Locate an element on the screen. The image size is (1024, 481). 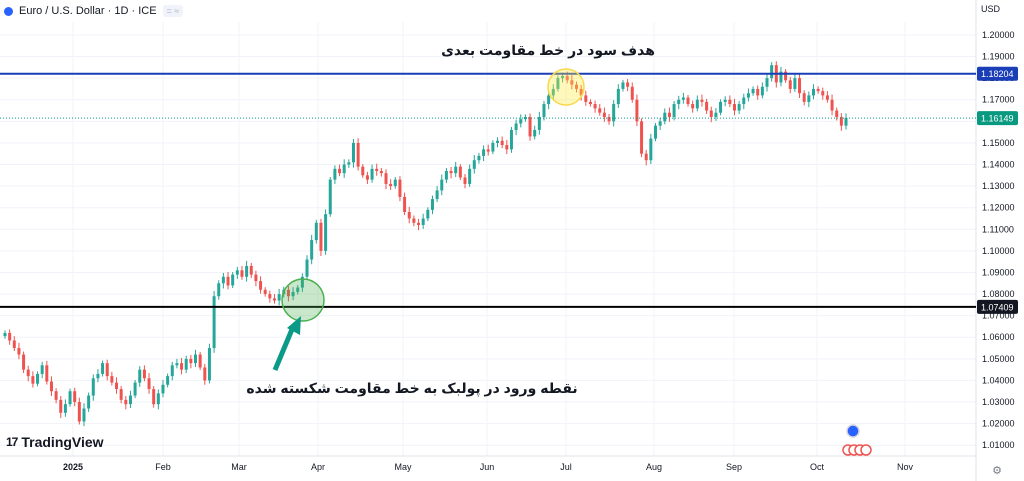
time-tick-label: 2025 is located at coordinates (73, 467).